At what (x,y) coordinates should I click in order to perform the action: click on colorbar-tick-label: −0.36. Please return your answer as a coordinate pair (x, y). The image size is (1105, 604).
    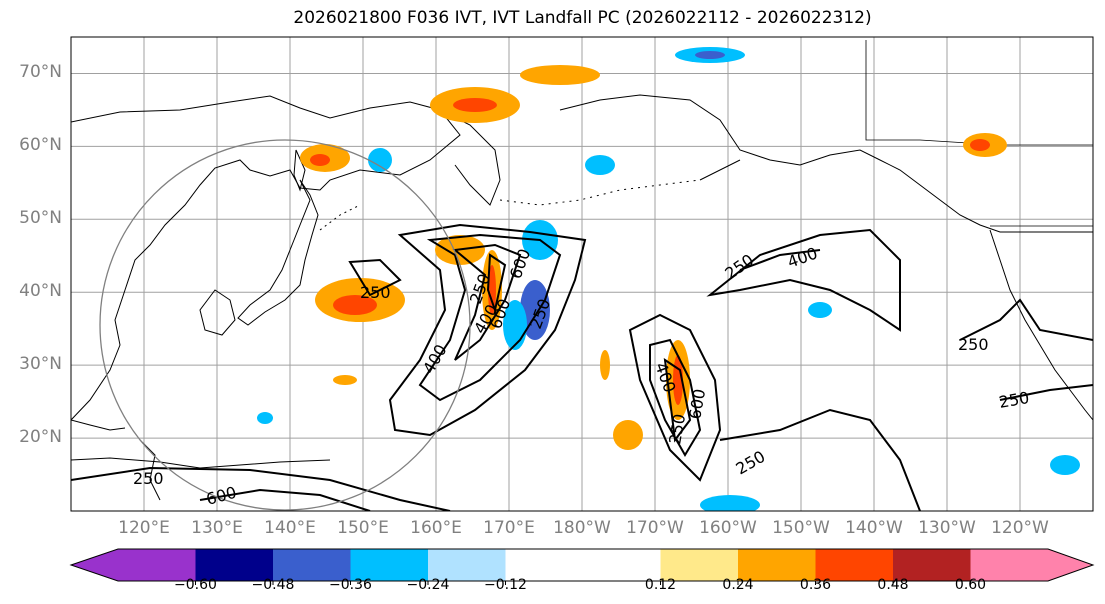
    Looking at the image, I should click on (350, 585).